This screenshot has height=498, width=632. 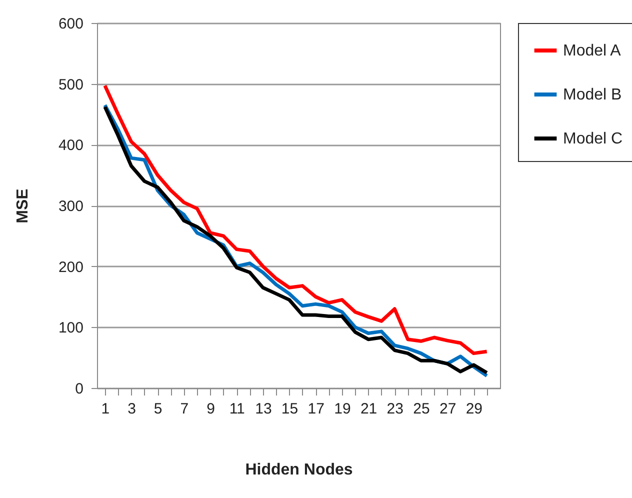 What do you see at coordinates (421, 409) in the screenshot?
I see `x-tick-label: 25` at bounding box center [421, 409].